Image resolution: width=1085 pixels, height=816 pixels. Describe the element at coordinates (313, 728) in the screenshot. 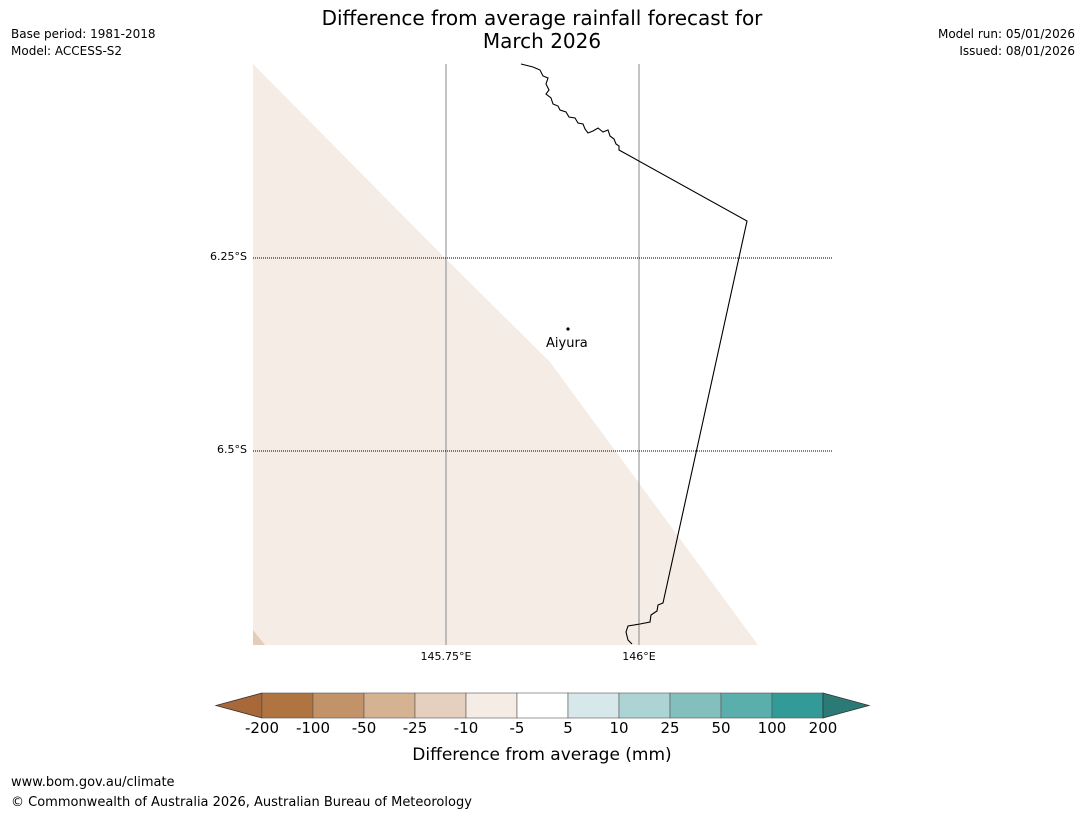

I see `colorbar-tick-label: -100` at that location.